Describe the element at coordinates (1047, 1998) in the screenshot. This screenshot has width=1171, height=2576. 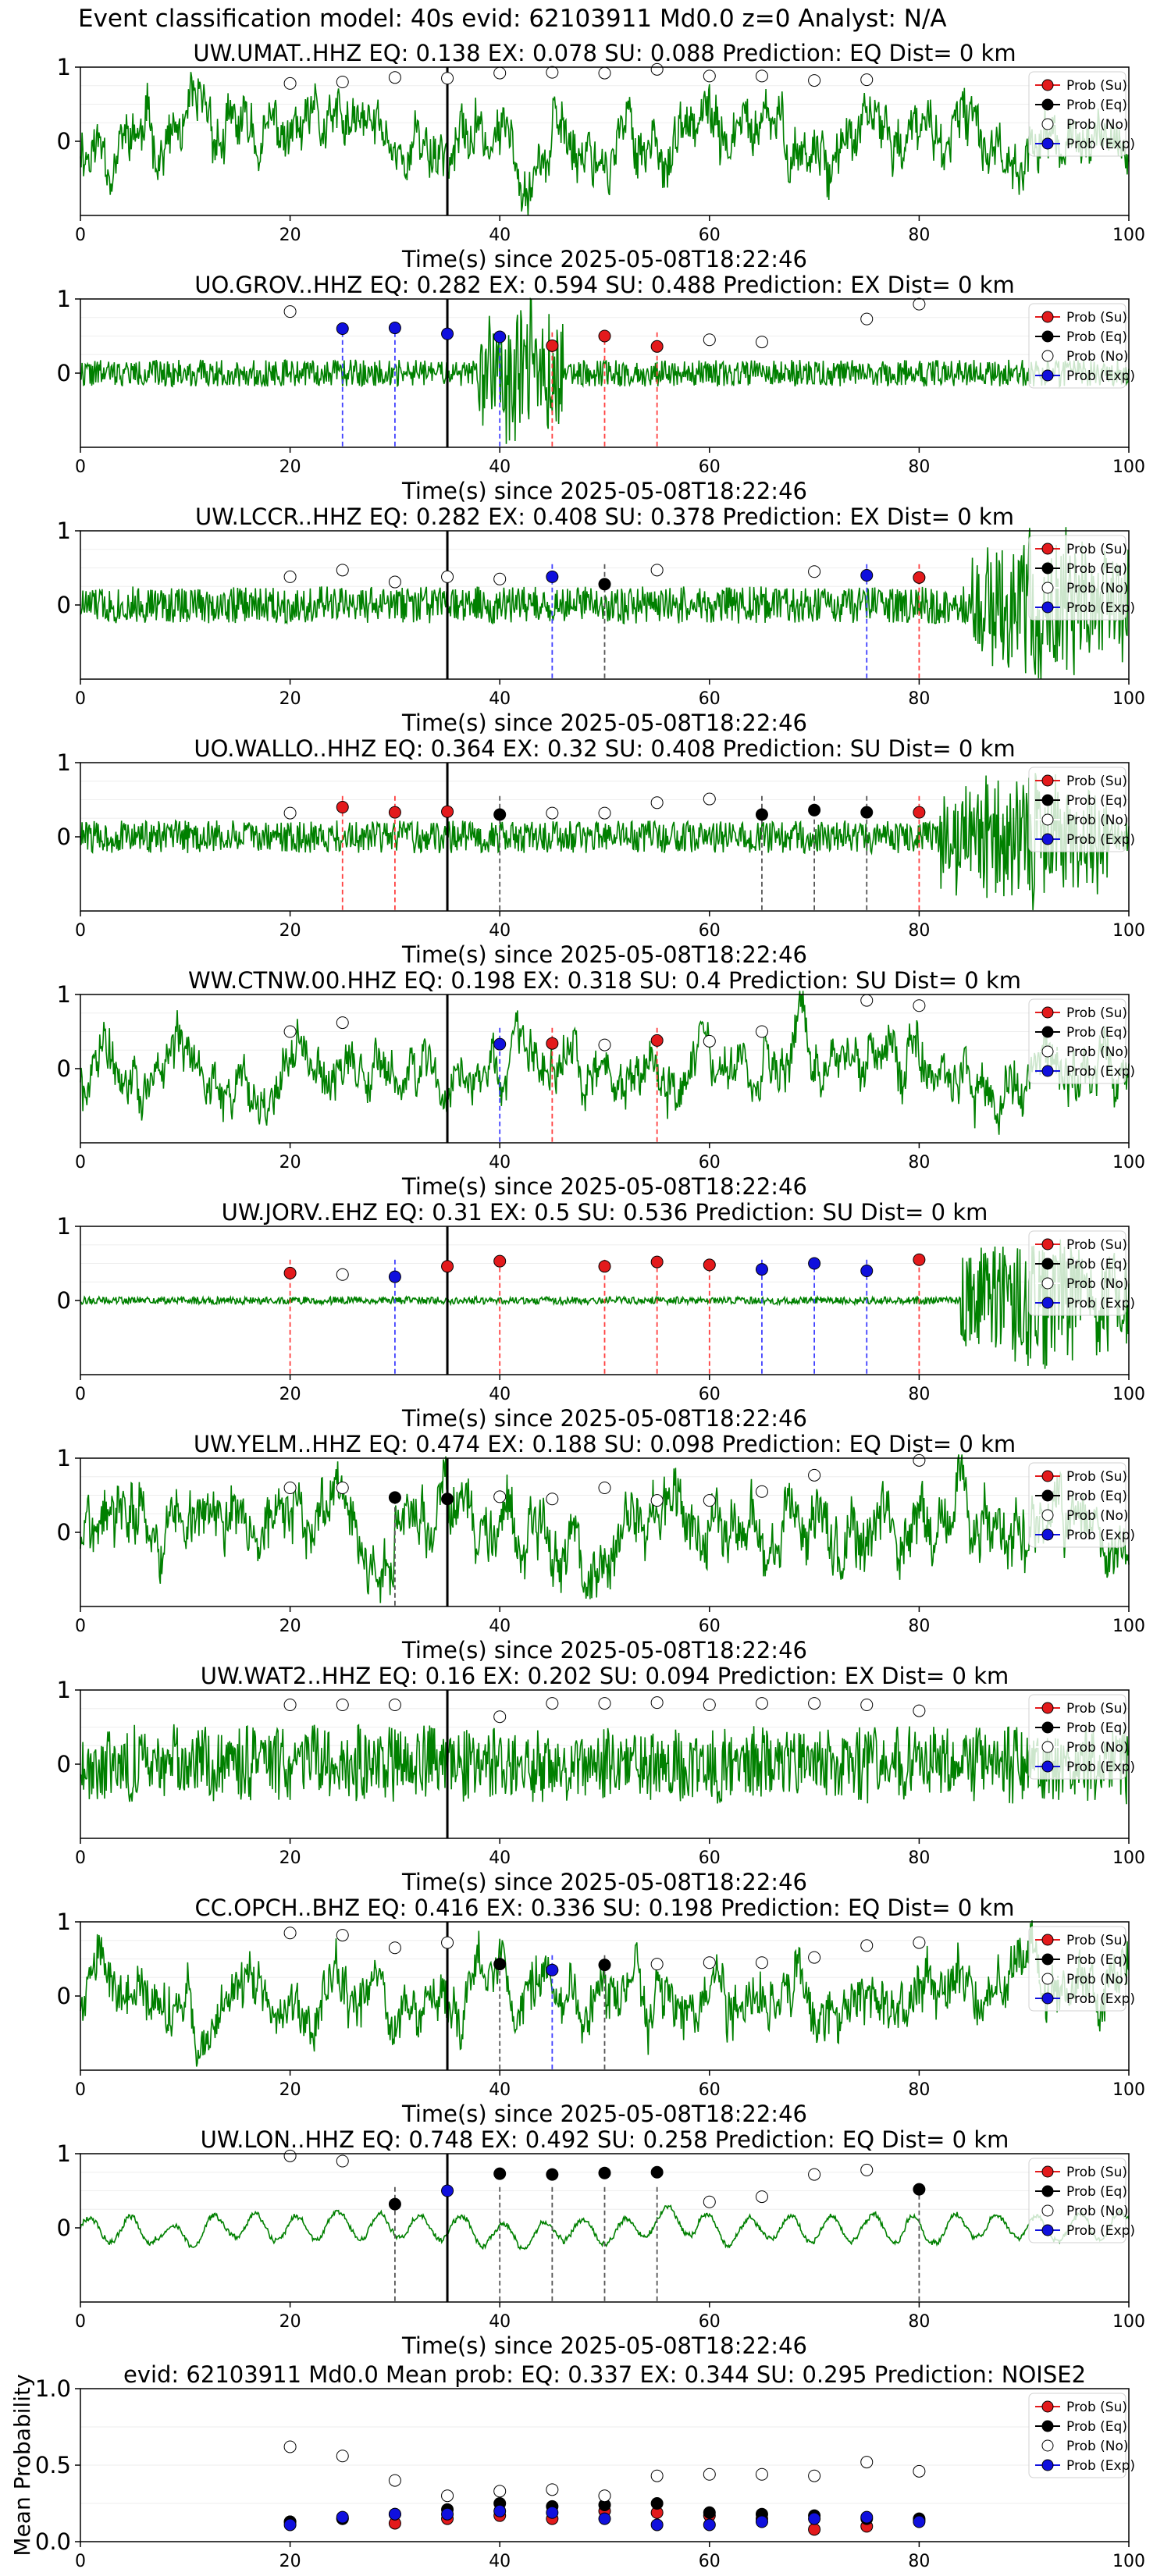
I see `legend-marker-exp` at that location.